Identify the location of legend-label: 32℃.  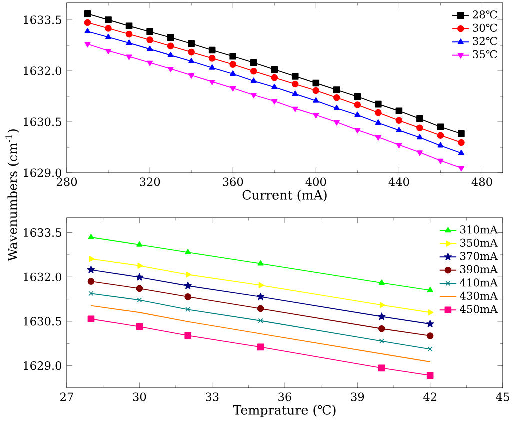
(485, 41).